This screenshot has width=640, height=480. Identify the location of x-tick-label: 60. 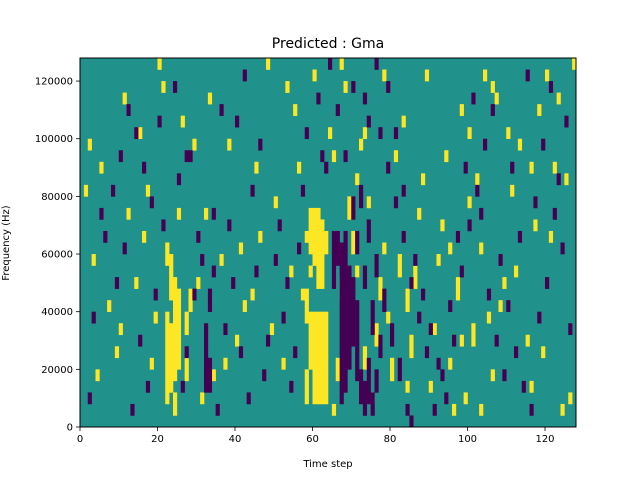
(312, 439).